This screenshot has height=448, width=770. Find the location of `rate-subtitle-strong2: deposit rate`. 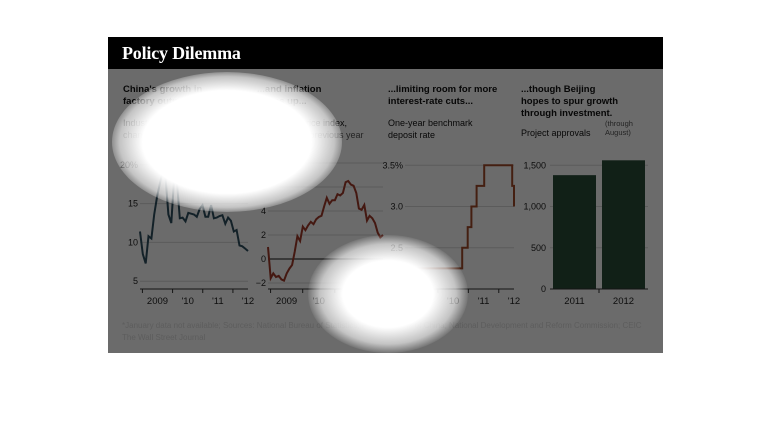

rate-subtitle-strong2: deposit rate is located at coordinates (411, 135).